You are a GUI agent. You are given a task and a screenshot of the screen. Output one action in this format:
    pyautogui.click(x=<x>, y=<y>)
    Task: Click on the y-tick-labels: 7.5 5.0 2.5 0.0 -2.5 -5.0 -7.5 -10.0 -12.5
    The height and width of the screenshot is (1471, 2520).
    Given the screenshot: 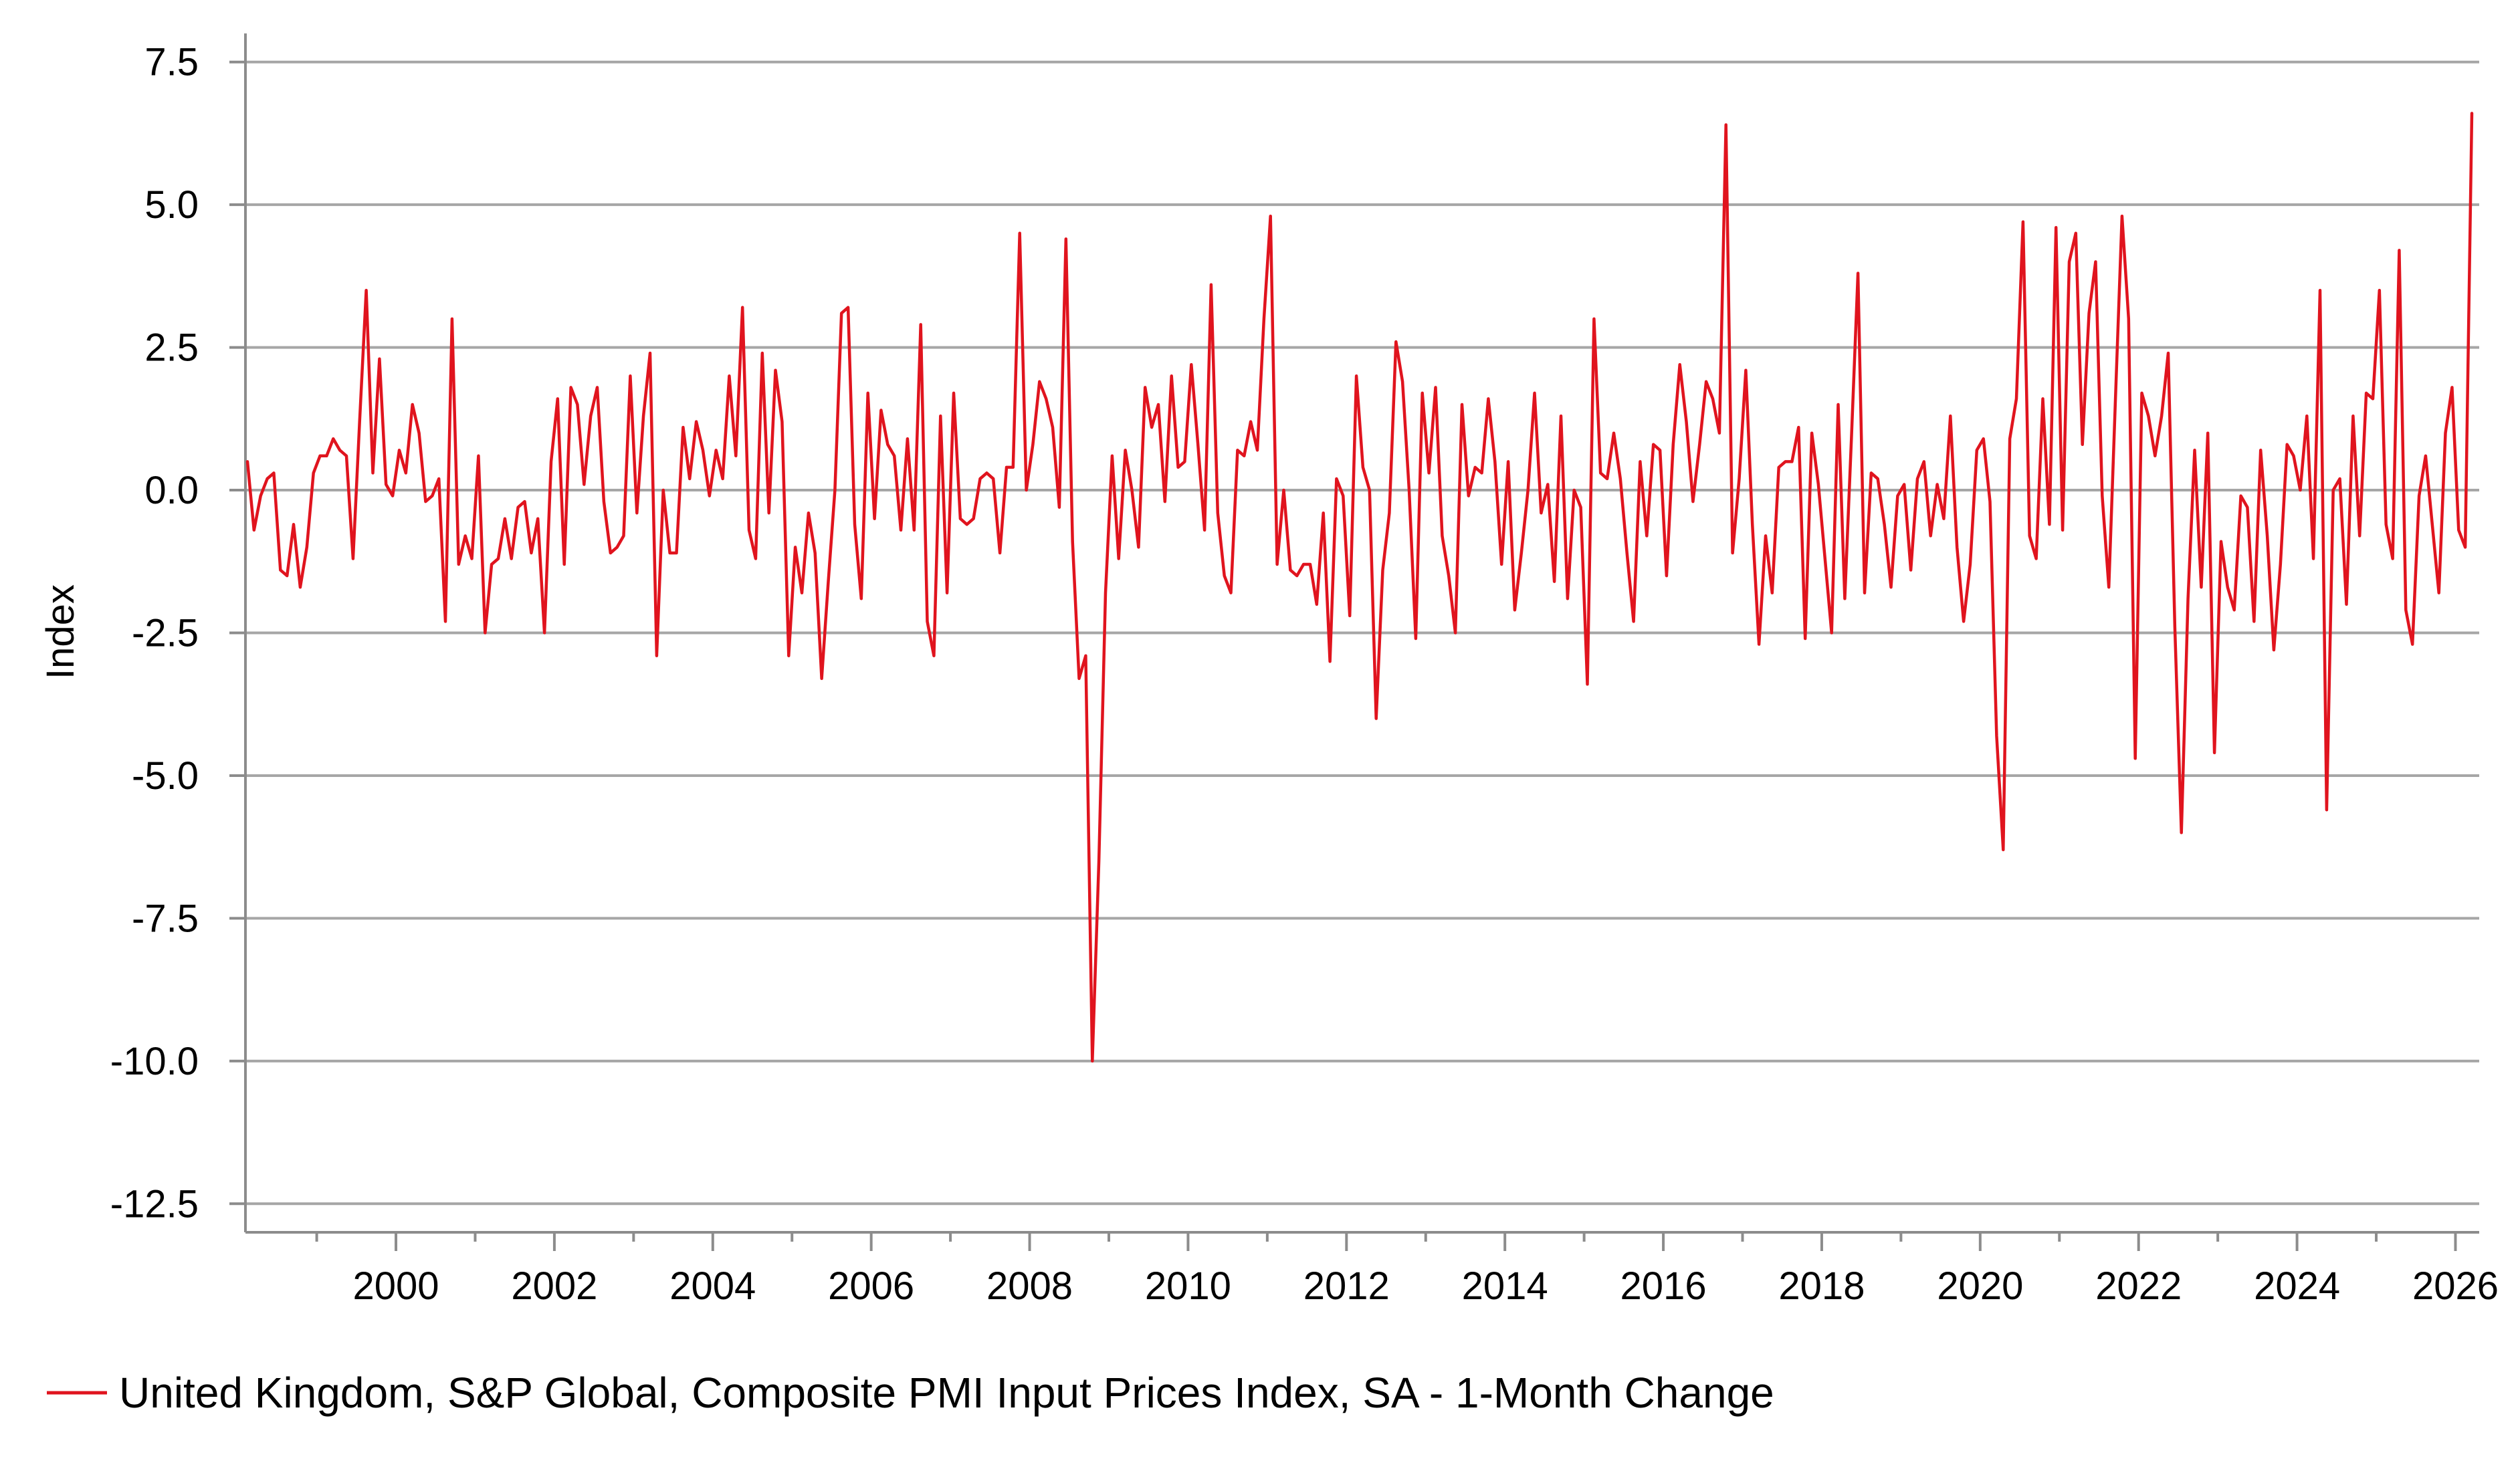 What is the action you would take?
    pyautogui.click(x=154, y=633)
    